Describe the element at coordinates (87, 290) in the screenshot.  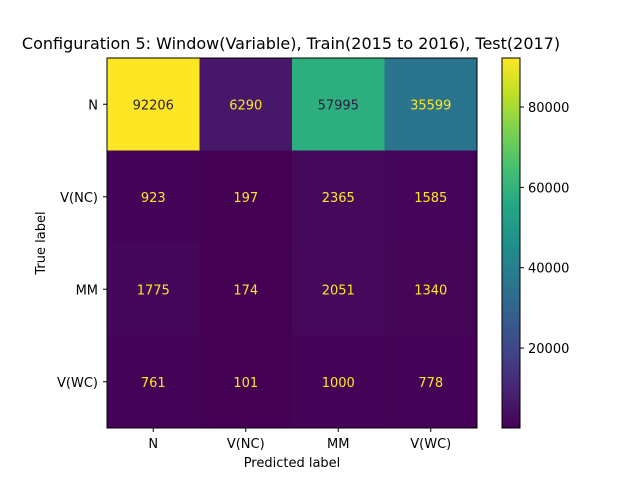
I see `y-tick-label: MM` at that location.